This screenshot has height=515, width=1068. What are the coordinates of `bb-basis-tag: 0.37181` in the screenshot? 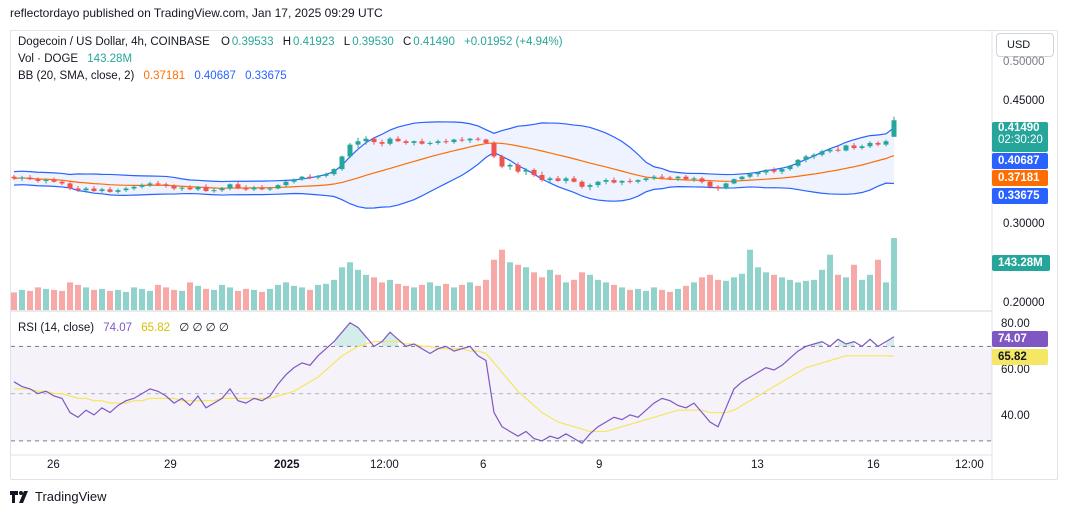 It's located at (1020, 178).